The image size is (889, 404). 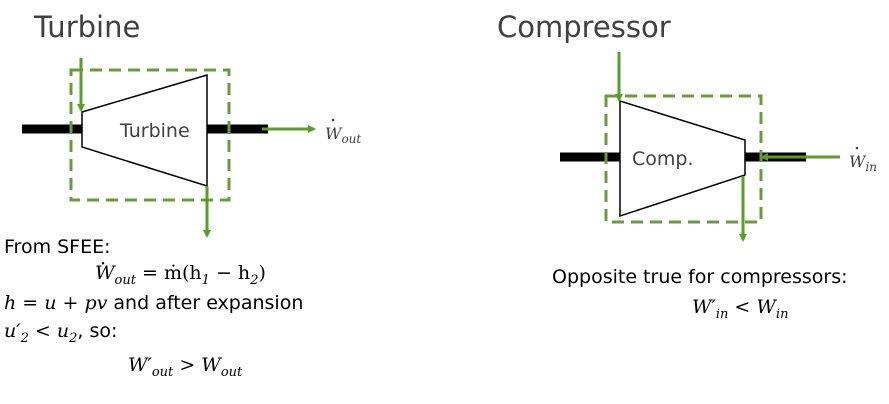 I want to click on turbine-title: Turbine, so click(x=87, y=27).